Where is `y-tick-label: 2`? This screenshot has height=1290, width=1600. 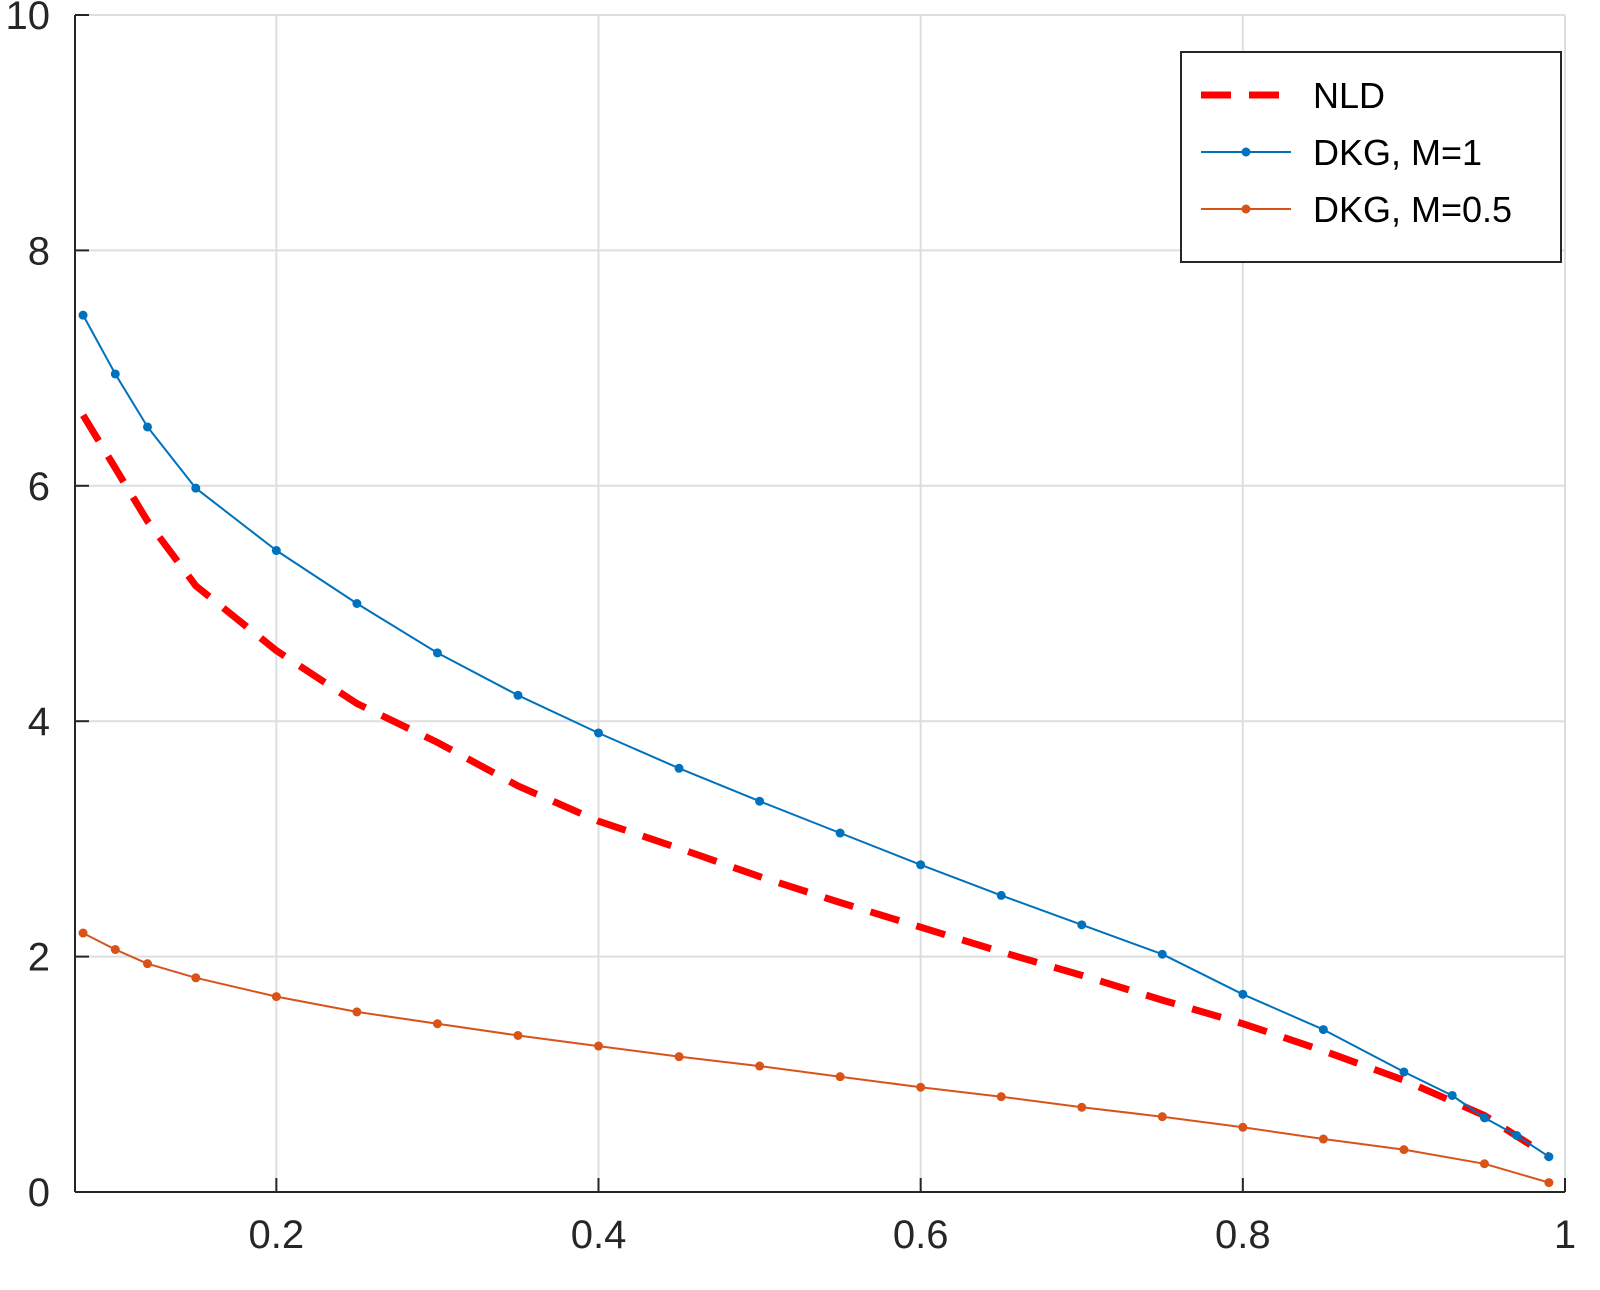
y-tick-label: 2 is located at coordinates (39, 958).